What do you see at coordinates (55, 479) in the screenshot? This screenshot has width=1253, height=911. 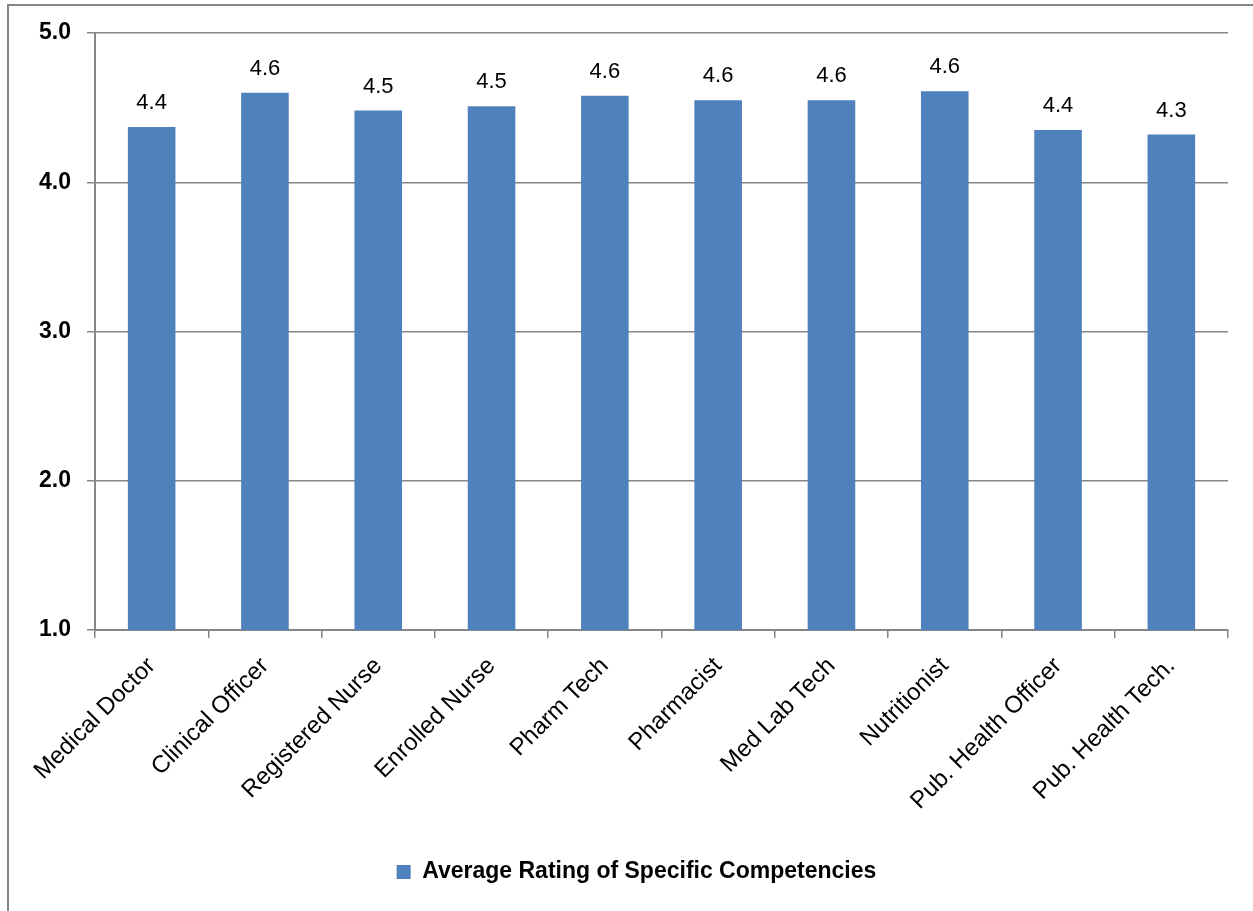 I see `y-tick-label: 2.0` at bounding box center [55, 479].